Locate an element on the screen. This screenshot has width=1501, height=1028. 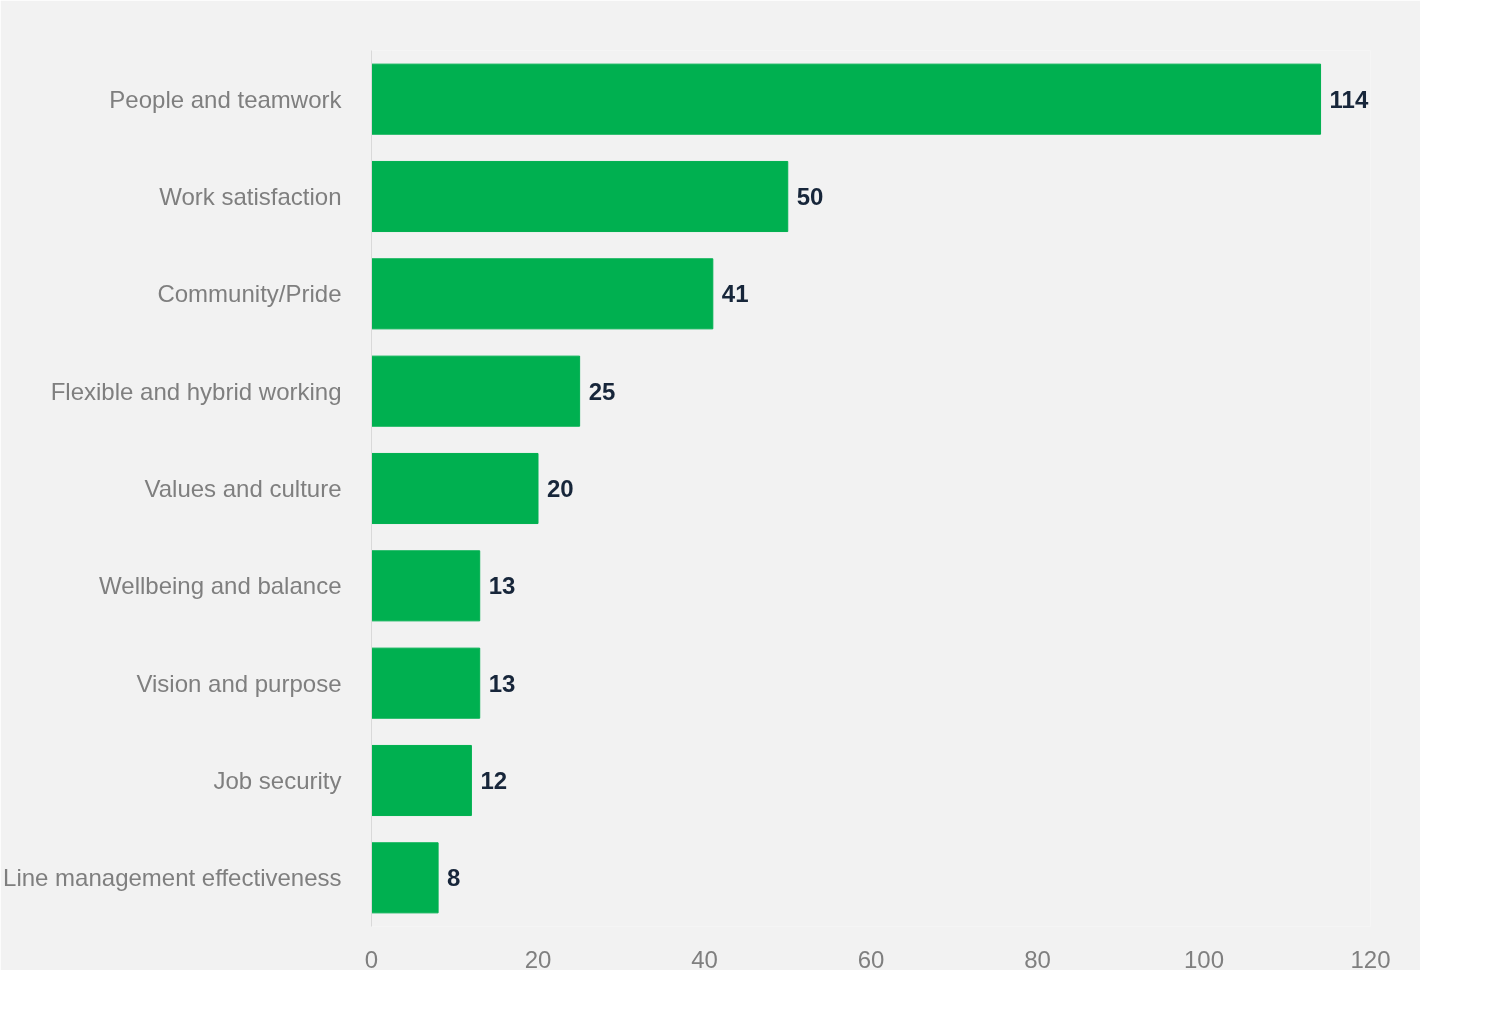
x-tick-label: 60 is located at coordinates (871, 959).